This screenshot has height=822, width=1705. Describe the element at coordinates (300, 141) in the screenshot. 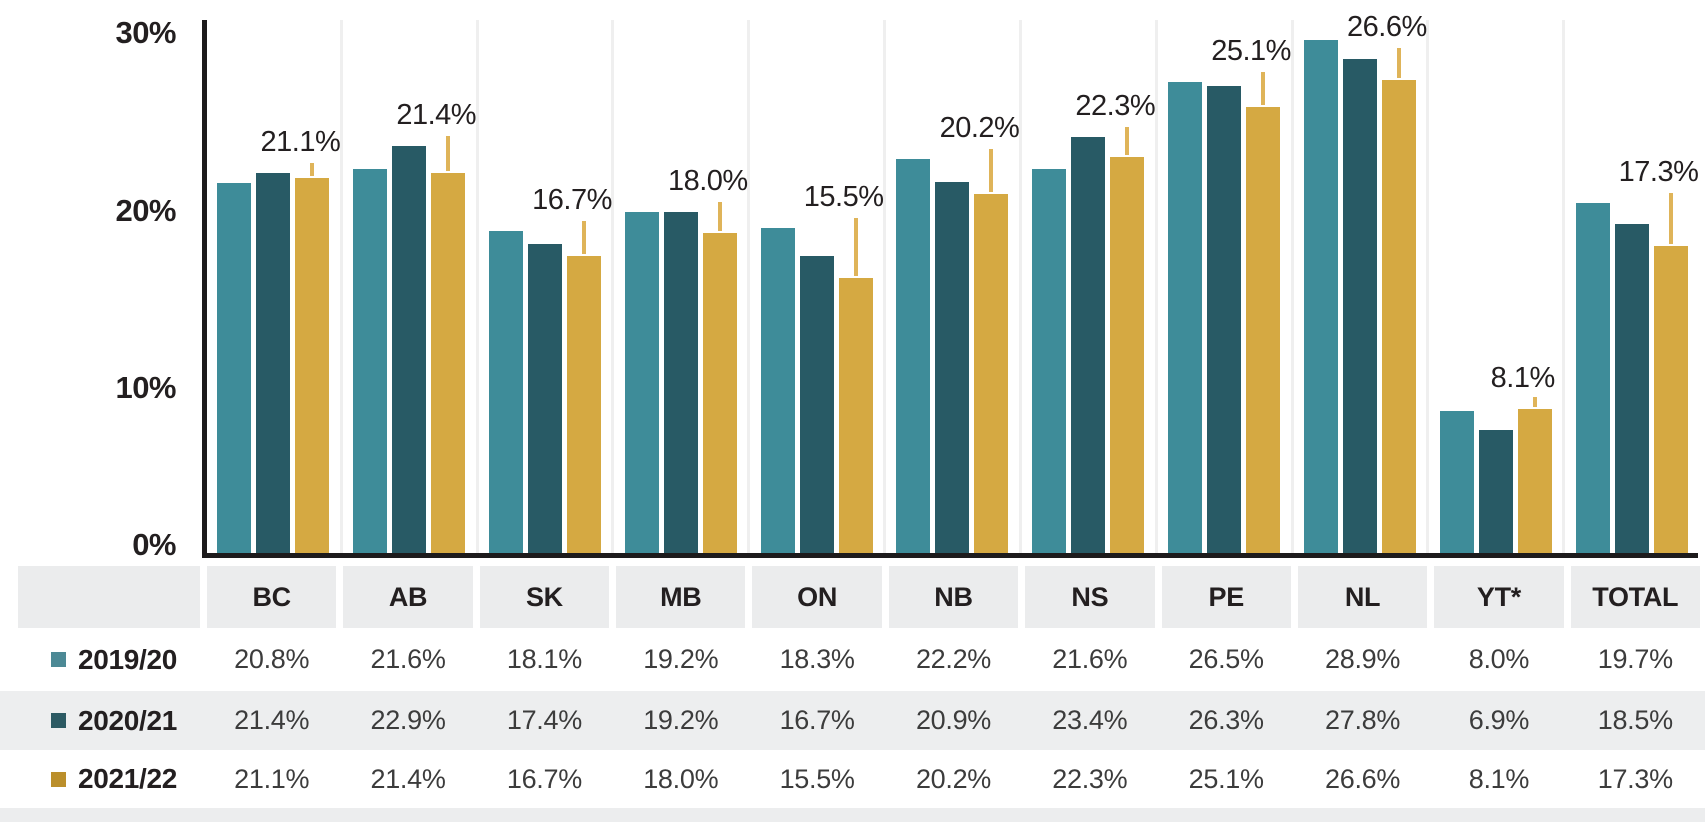

I see `bar-value-label: 21.1%` at that location.